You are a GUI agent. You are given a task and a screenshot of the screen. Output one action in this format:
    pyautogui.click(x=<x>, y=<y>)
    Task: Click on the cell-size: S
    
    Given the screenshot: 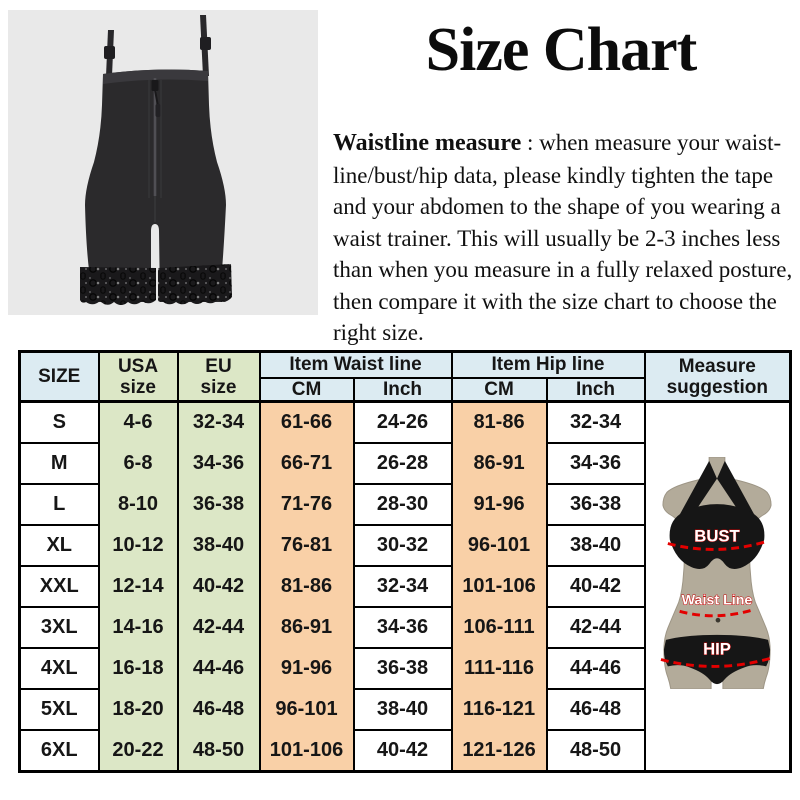 What is the action you would take?
    pyautogui.click(x=59, y=422)
    